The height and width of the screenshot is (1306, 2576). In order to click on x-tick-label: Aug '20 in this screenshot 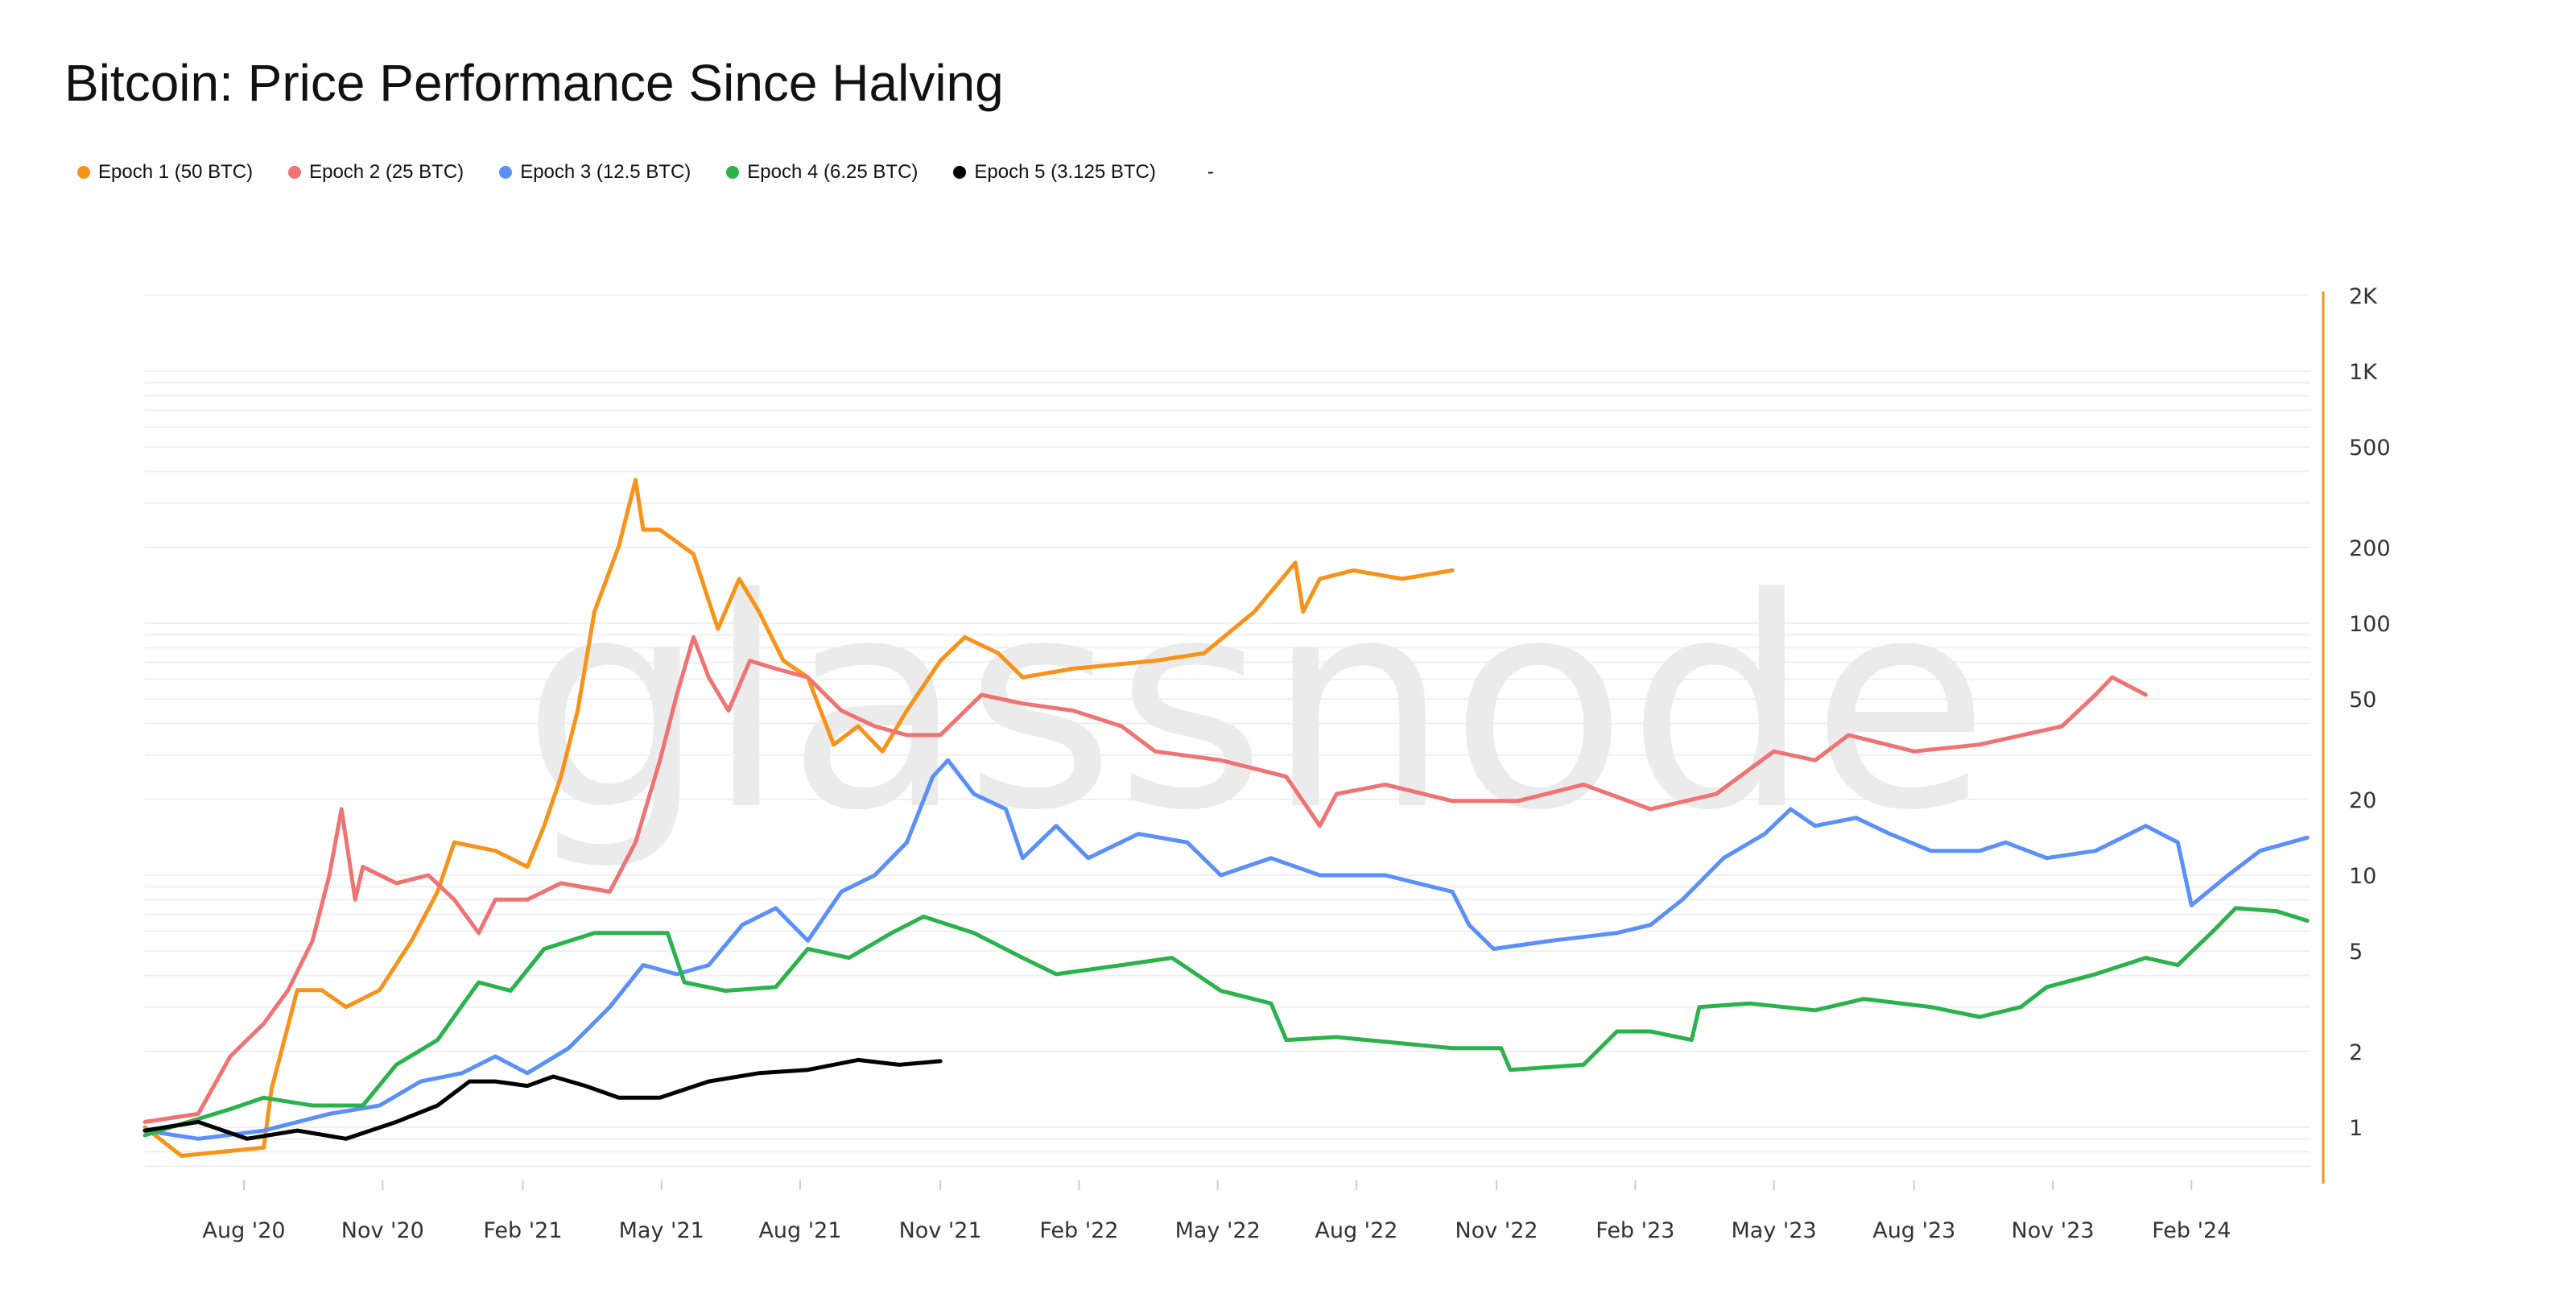, I will do `click(243, 1230)`.